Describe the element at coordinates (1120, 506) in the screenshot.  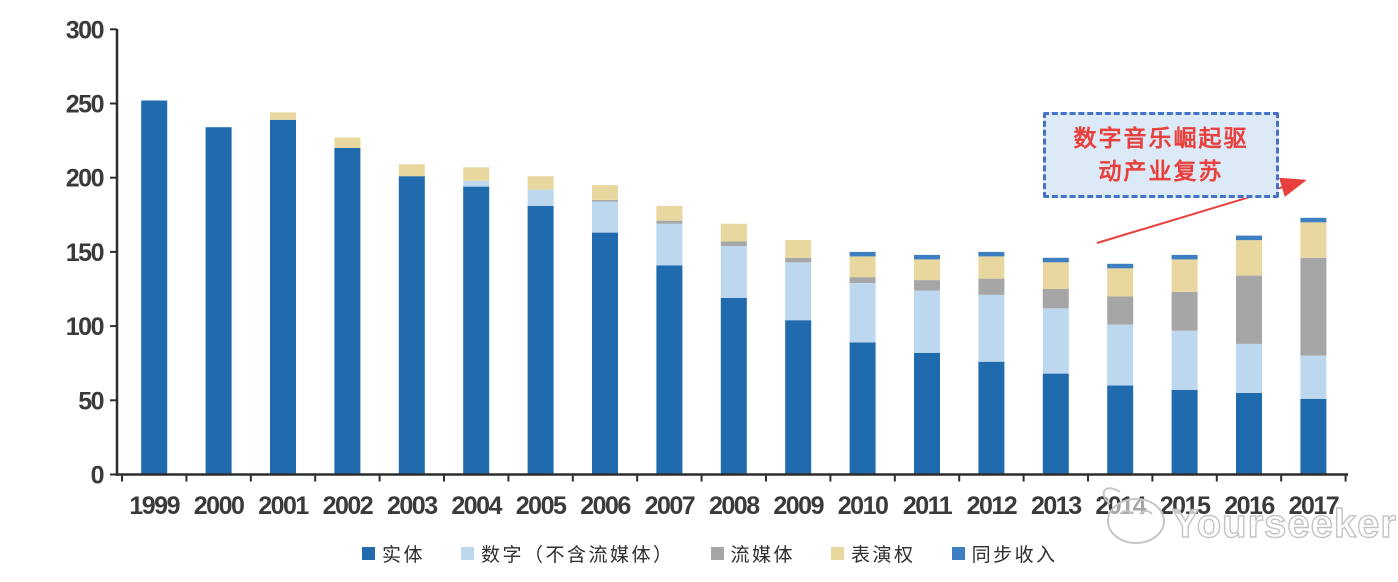
I see `x-tick-label: 2014` at that location.